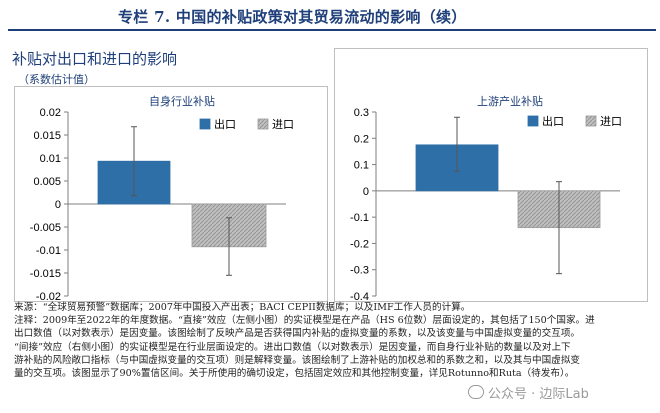 The width and height of the screenshot is (660, 413). I want to click on left-y-tick-label: 0.015, so click(47, 136).